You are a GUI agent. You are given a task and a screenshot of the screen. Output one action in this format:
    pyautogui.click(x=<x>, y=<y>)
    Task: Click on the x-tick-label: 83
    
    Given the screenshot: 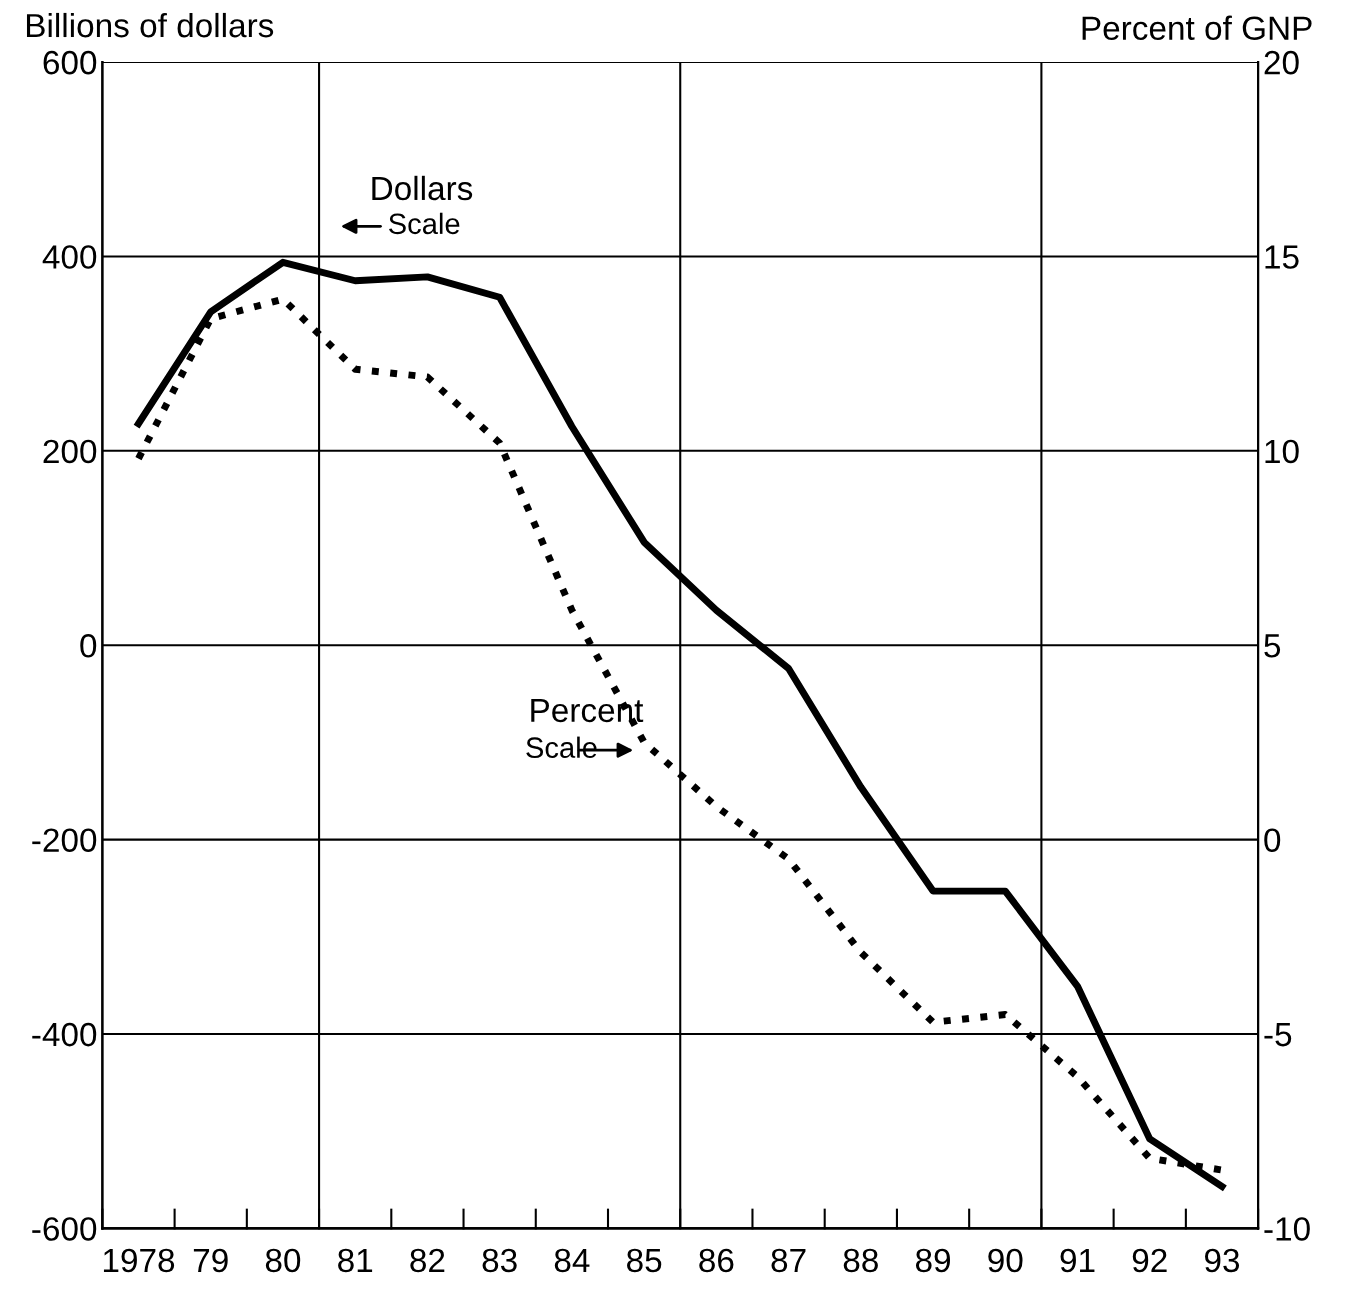 What is the action you would take?
    pyautogui.click(x=499, y=1260)
    